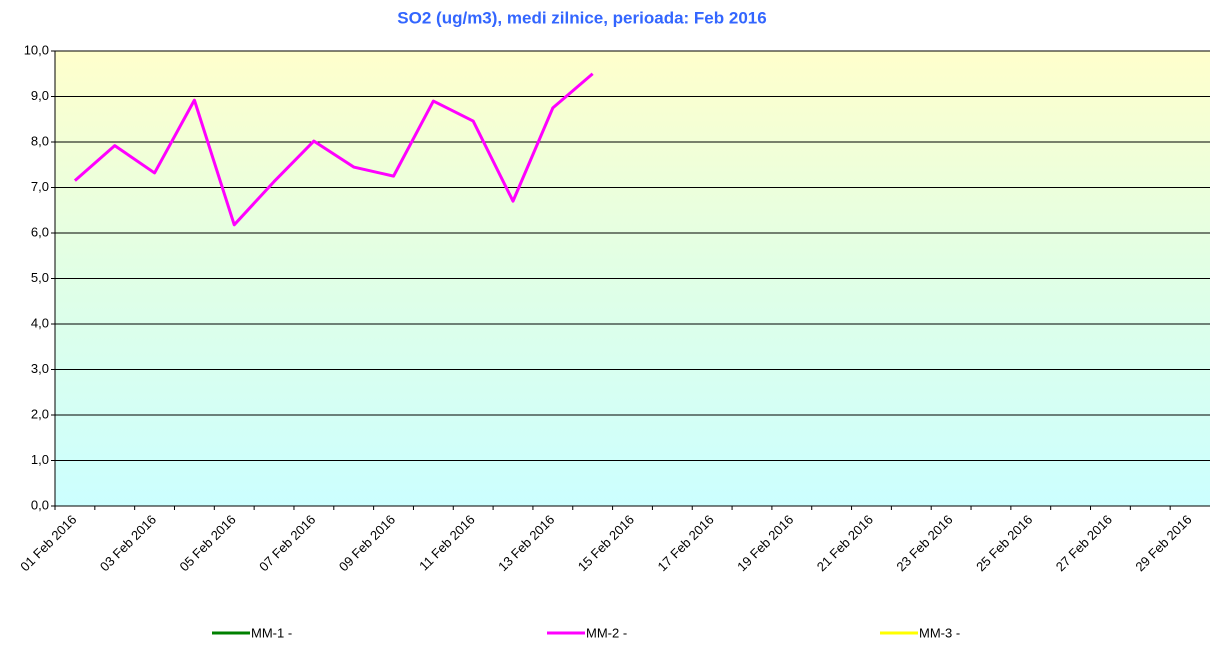  Describe the element at coordinates (48, 543) in the screenshot. I see `x-tick-label: 01 Feb 2016` at that location.